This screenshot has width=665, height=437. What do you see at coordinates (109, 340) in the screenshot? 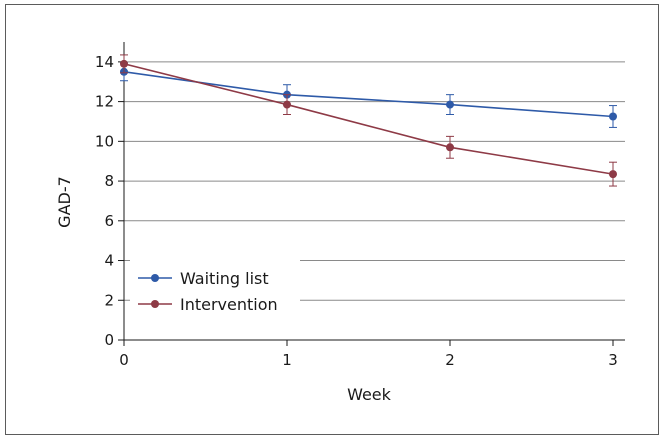
I see `y-tick-label: 0` at bounding box center [109, 340].